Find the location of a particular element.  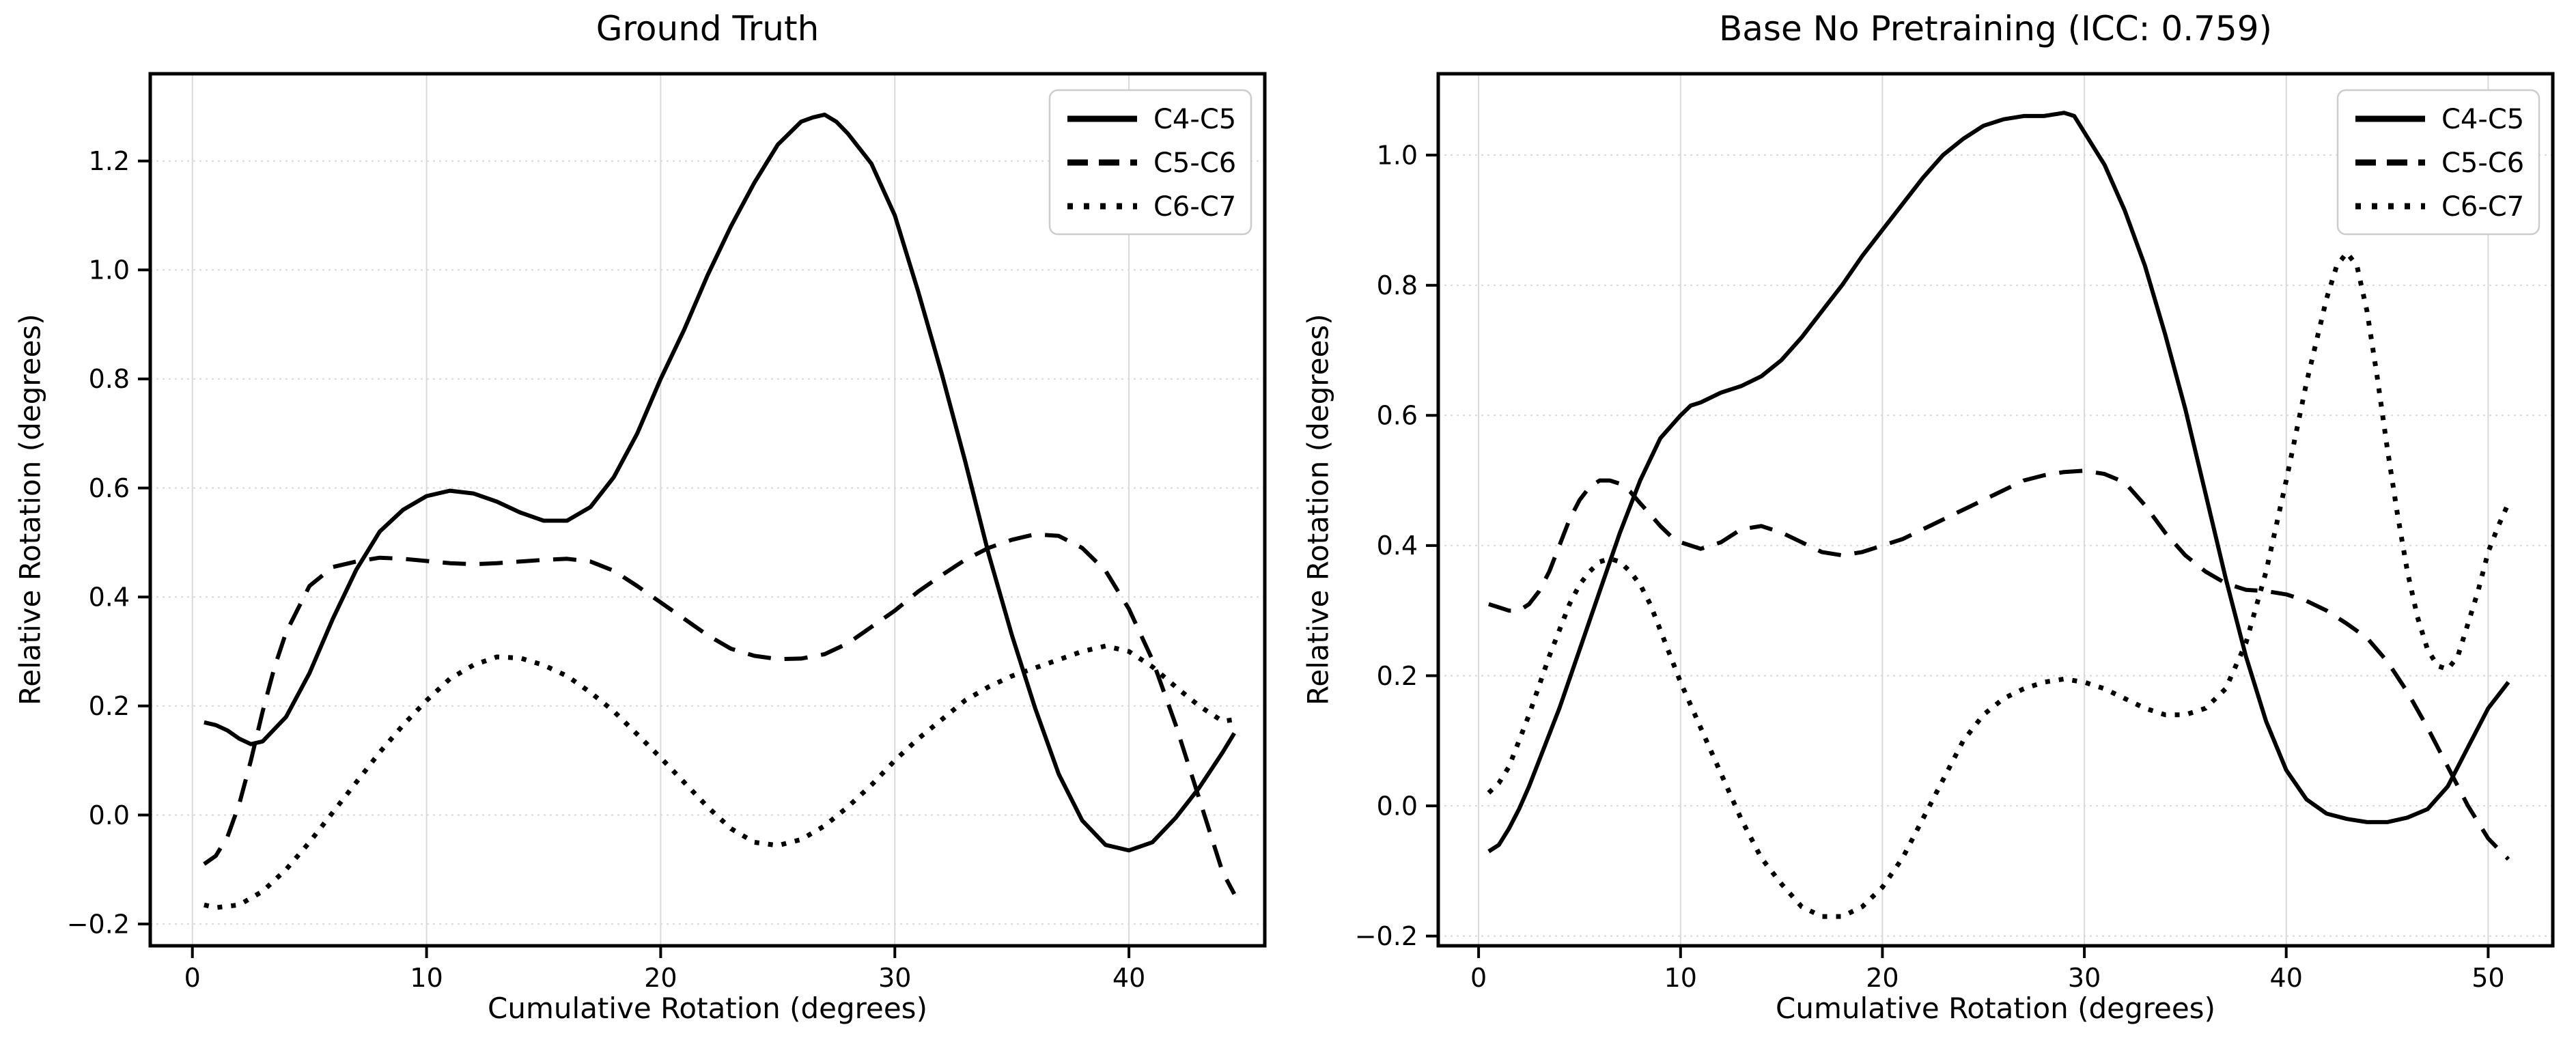

chart-title: Base No Pretraining (ICC: 0.759) is located at coordinates (1995, 28).